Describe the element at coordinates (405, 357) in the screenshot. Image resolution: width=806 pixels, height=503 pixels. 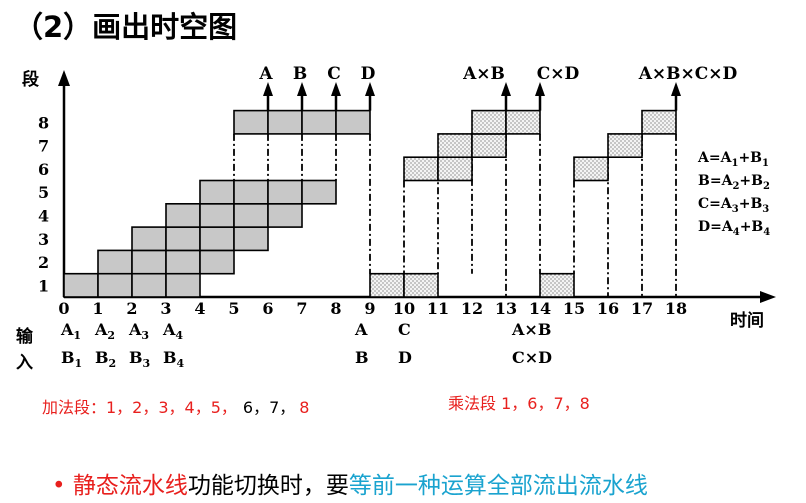
I see `input-later-d: D` at that location.